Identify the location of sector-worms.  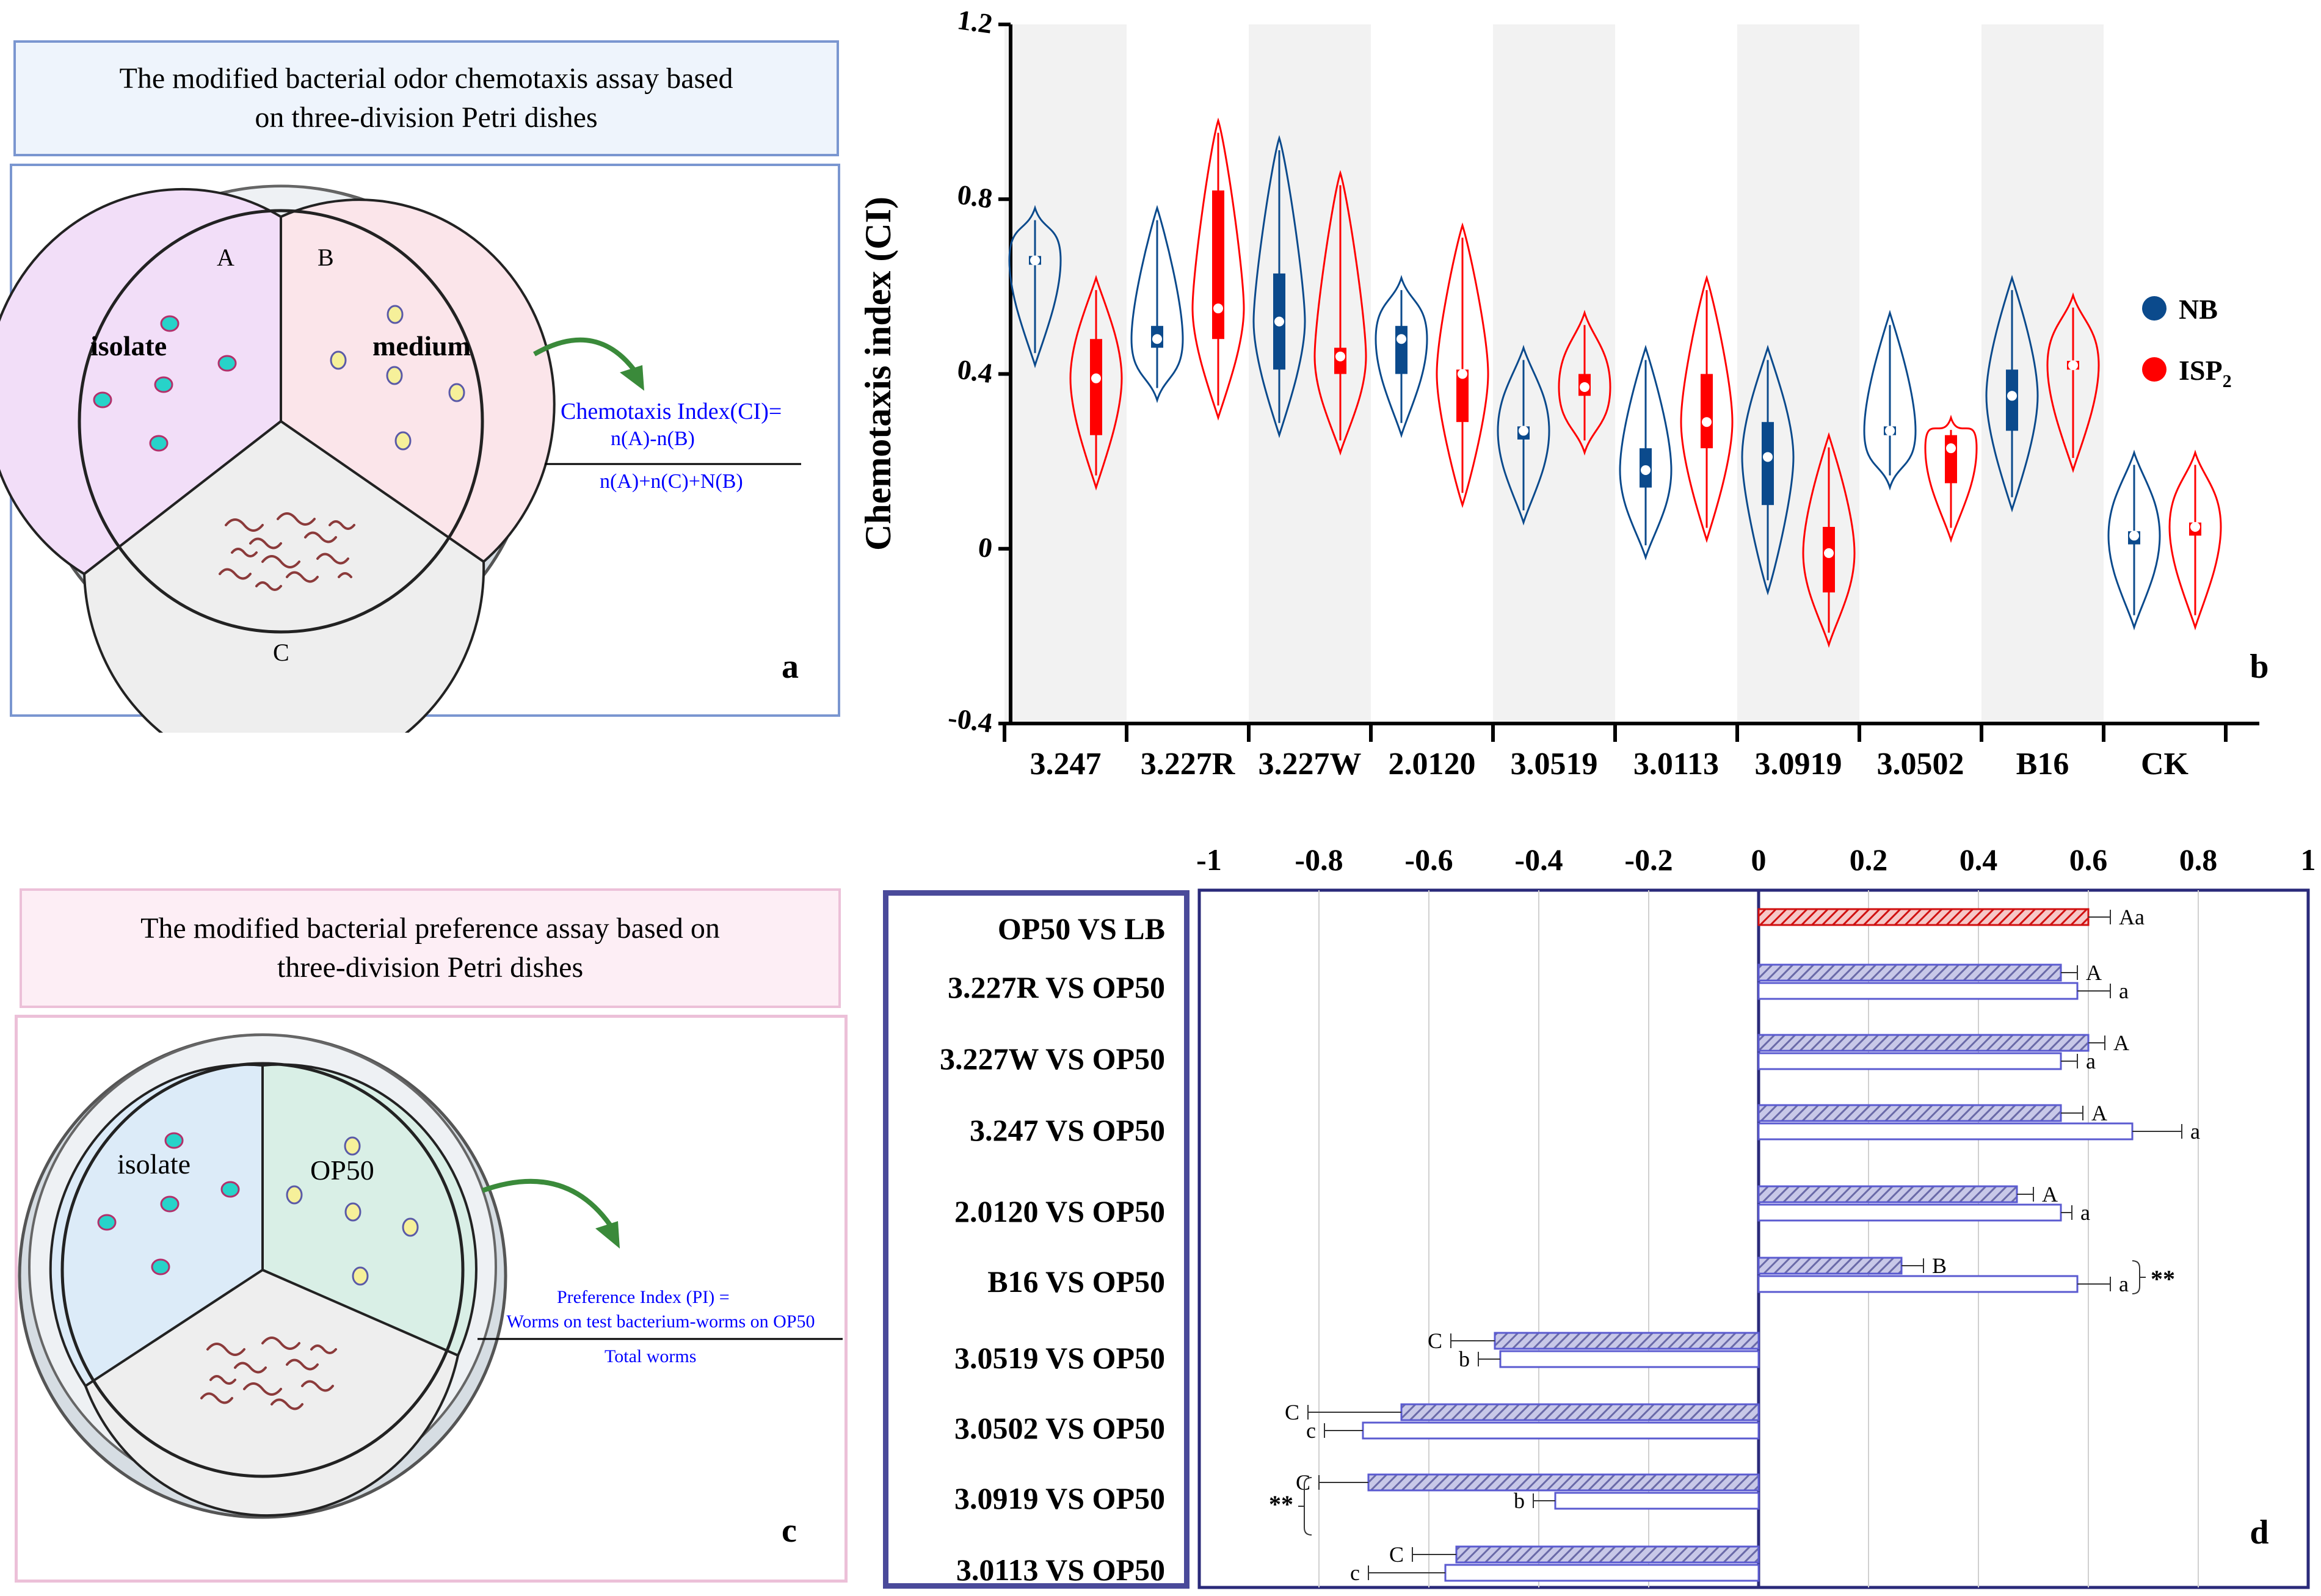
(272, 1393).